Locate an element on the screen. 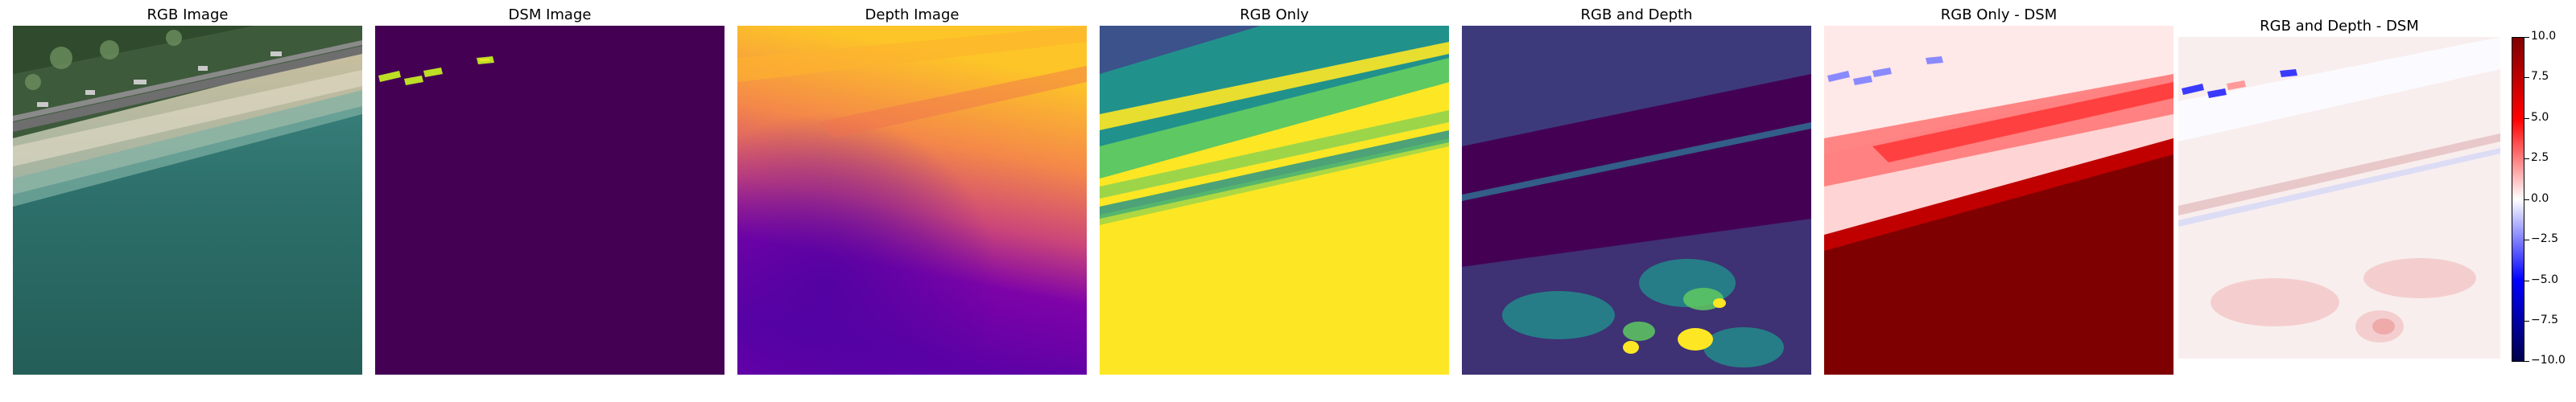  panel-title: RGB Image is located at coordinates (188, 14).